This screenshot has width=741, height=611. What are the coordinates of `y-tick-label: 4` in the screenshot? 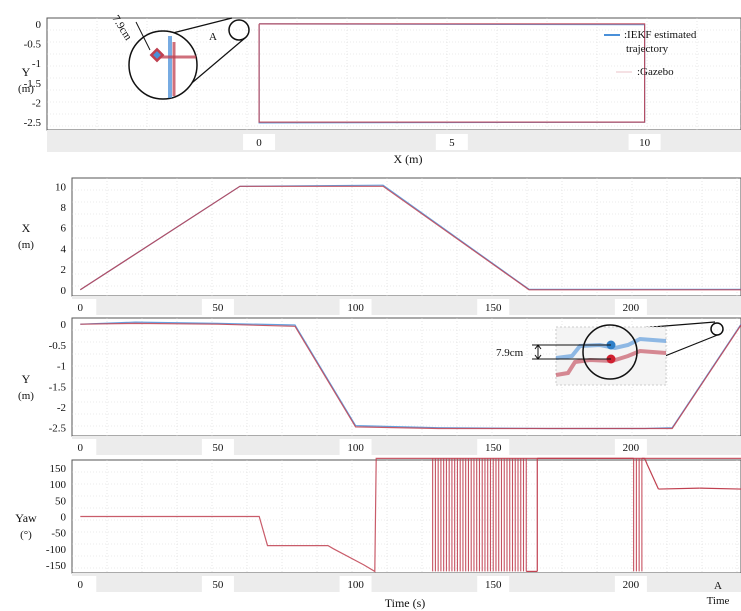 It's located at (64, 249).